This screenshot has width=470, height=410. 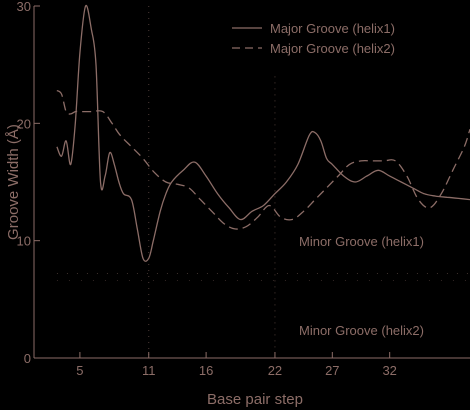 I want to click on x-tick-label-16: 16, so click(x=206, y=370).